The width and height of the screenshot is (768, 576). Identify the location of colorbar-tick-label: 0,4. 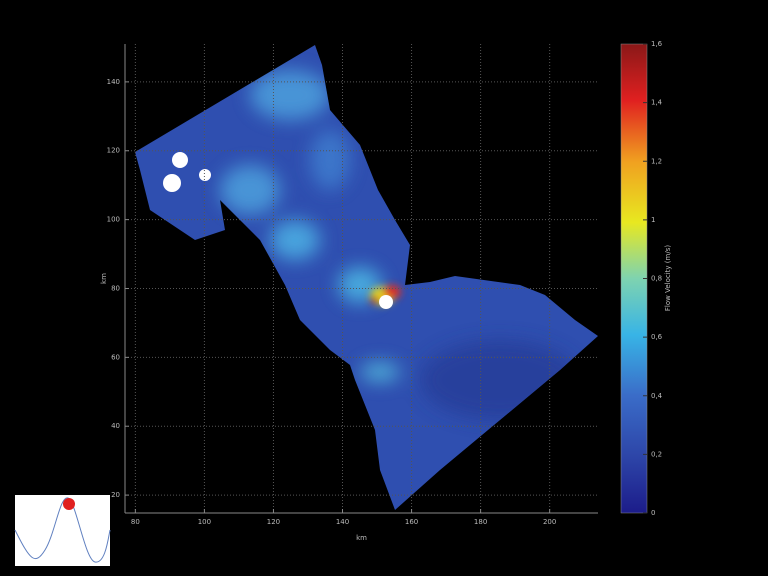
(657, 396).